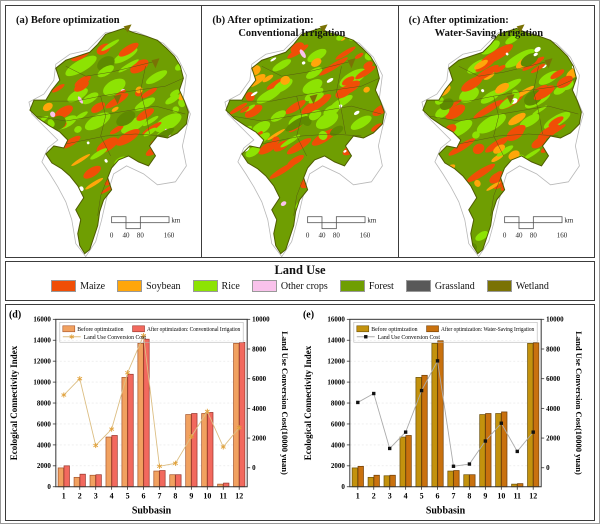 This screenshot has height=524, width=600. What do you see at coordinates (374, 496) in the screenshot?
I see `svg-text: 2` at bounding box center [374, 496].